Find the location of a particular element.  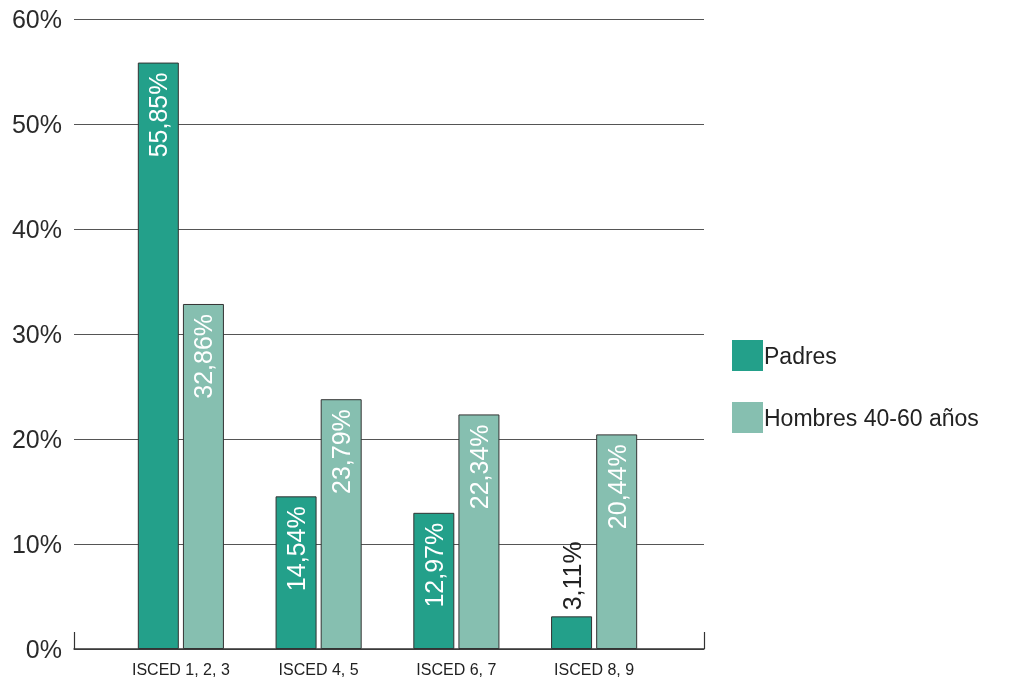

y-tick-label: 60% is located at coordinates (36, 19).